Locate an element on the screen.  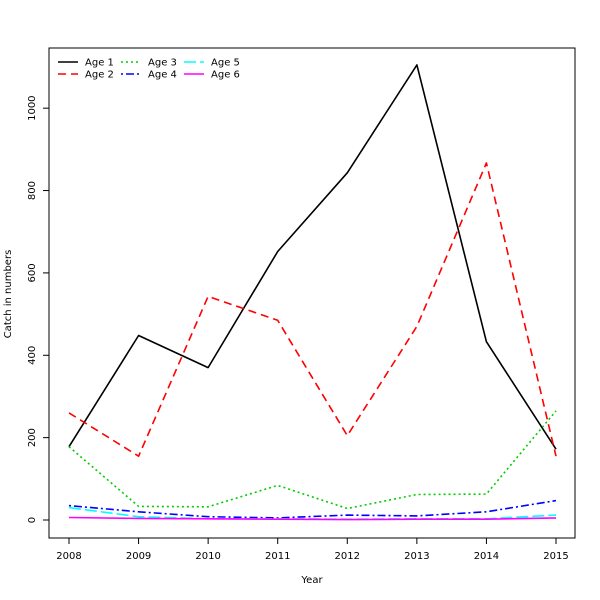
x-tick-label: 2014 is located at coordinates (486, 556).